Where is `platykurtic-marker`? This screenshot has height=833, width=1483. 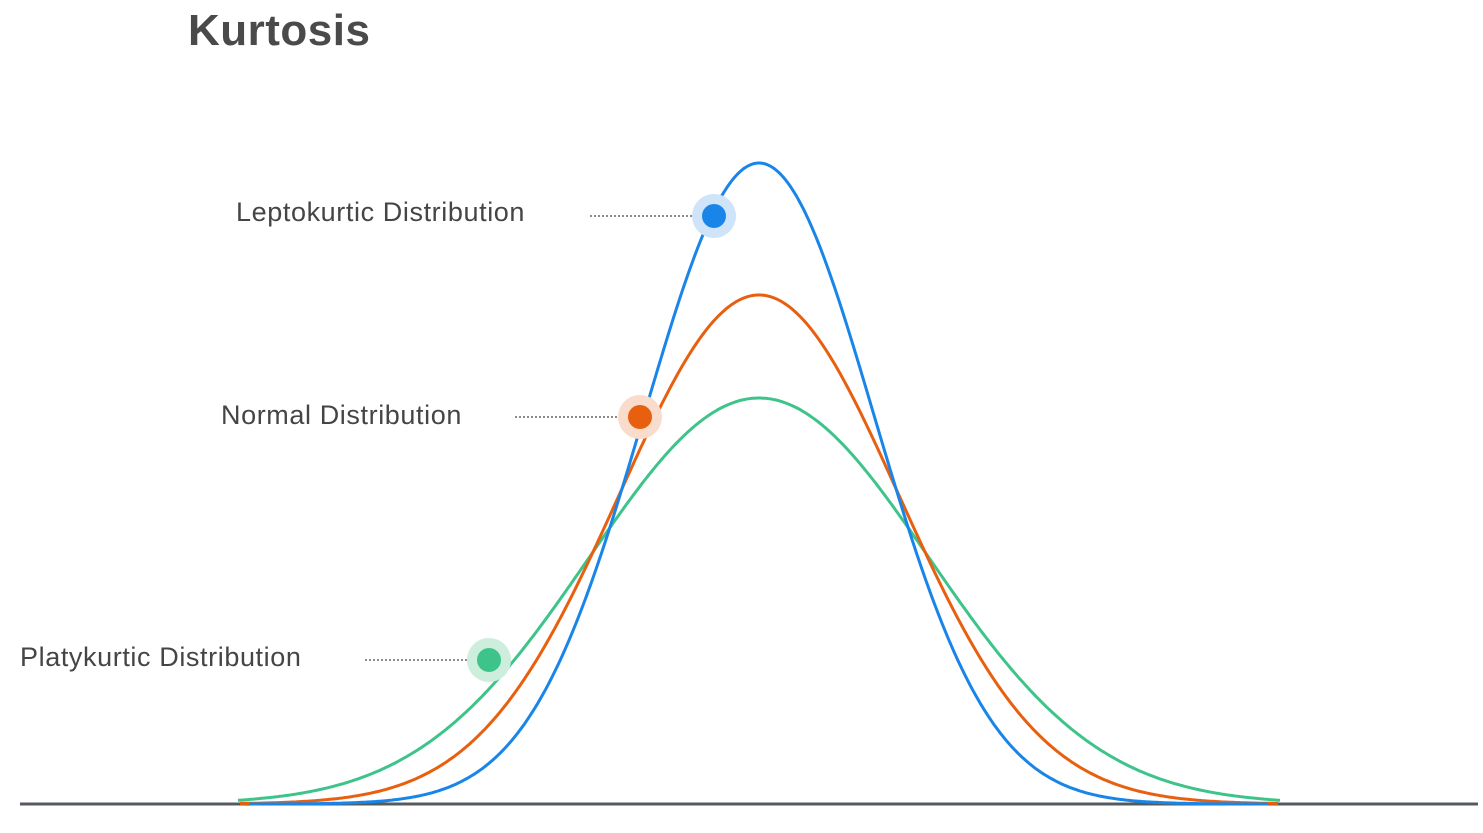 platykurtic-marker is located at coordinates (489, 660).